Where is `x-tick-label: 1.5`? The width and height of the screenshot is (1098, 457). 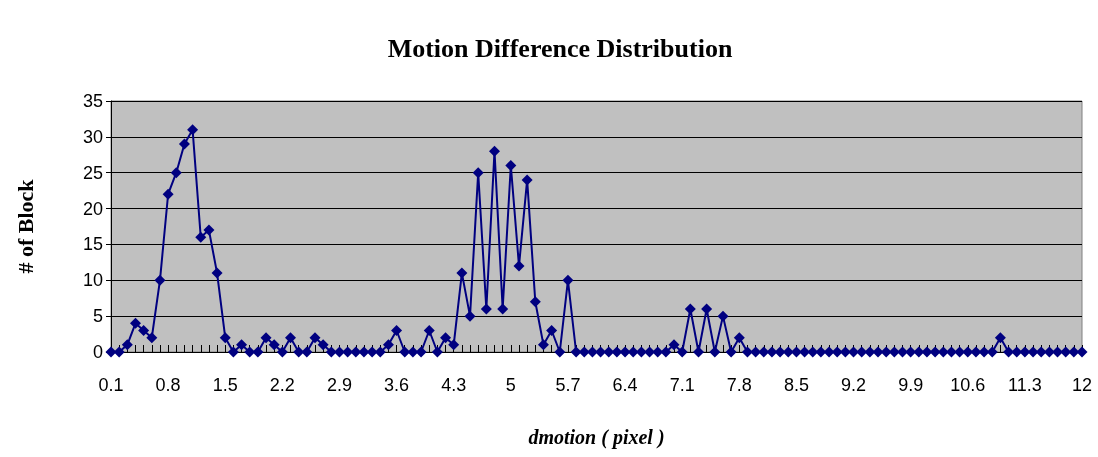 x-tick-label: 1.5 is located at coordinates (225, 385).